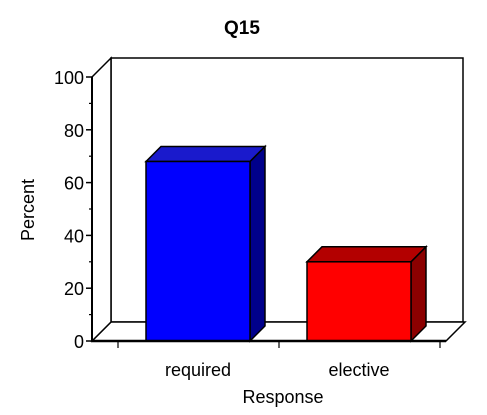 Image resolution: width=487 pixels, height=415 pixels. What do you see at coordinates (79, 342) in the screenshot?
I see `y-tick-label: 0` at bounding box center [79, 342].